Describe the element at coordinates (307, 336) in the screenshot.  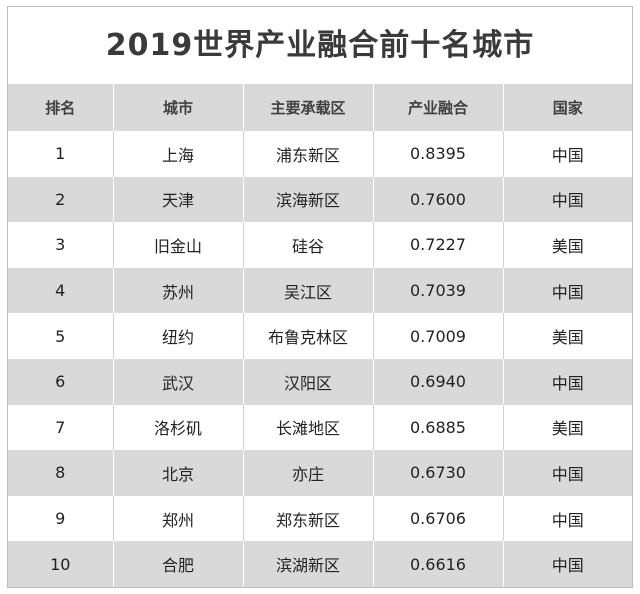
I see `cell-main-zone: 布鲁克林区` at that location.